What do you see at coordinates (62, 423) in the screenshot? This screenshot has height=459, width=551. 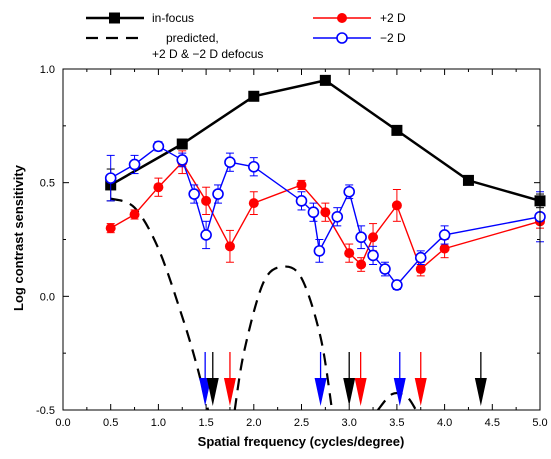 I see `x-tick-label-0: 0.0` at bounding box center [62, 423].